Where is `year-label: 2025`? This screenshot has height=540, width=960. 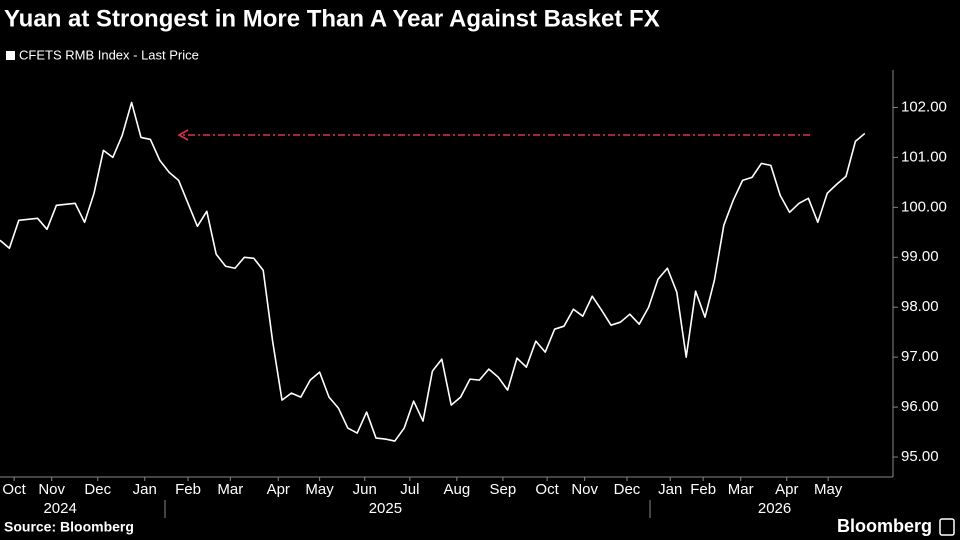 year-label: 2025 is located at coordinates (385, 508).